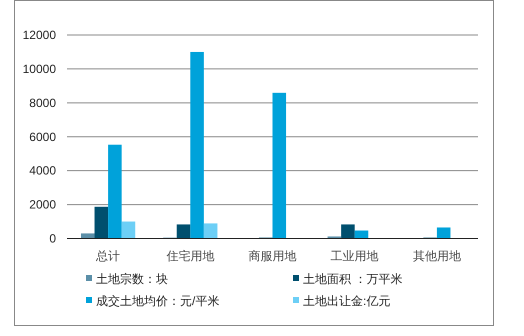  Describe the element at coordinates (132, 279) in the screenshot. I see `legend-label: 土地宗数：块` at that location.